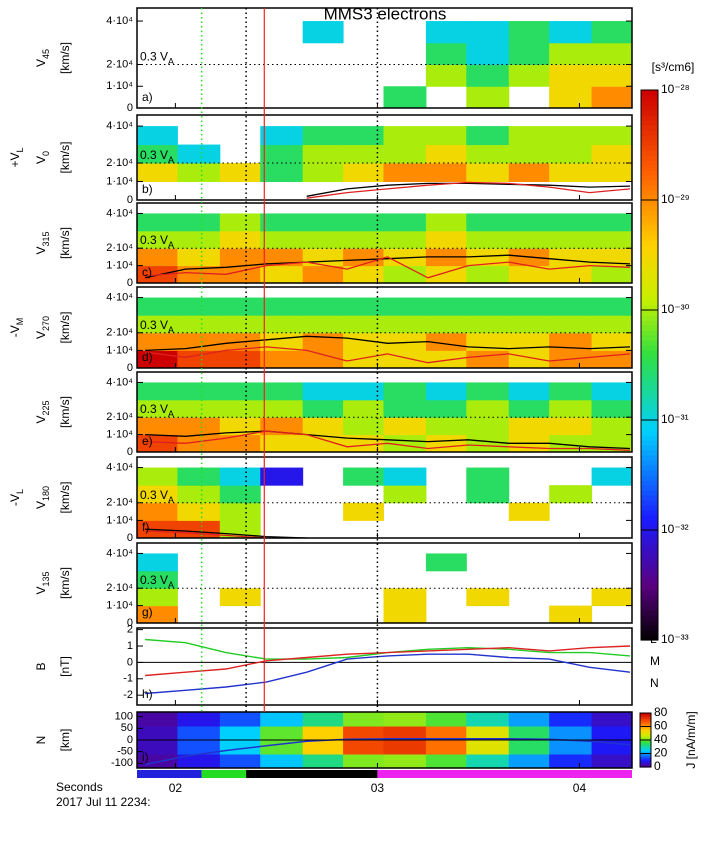  Describe the element at coordinates (157, 326) in the screenshot. I see `va-label: 0.3 VA` at that location.